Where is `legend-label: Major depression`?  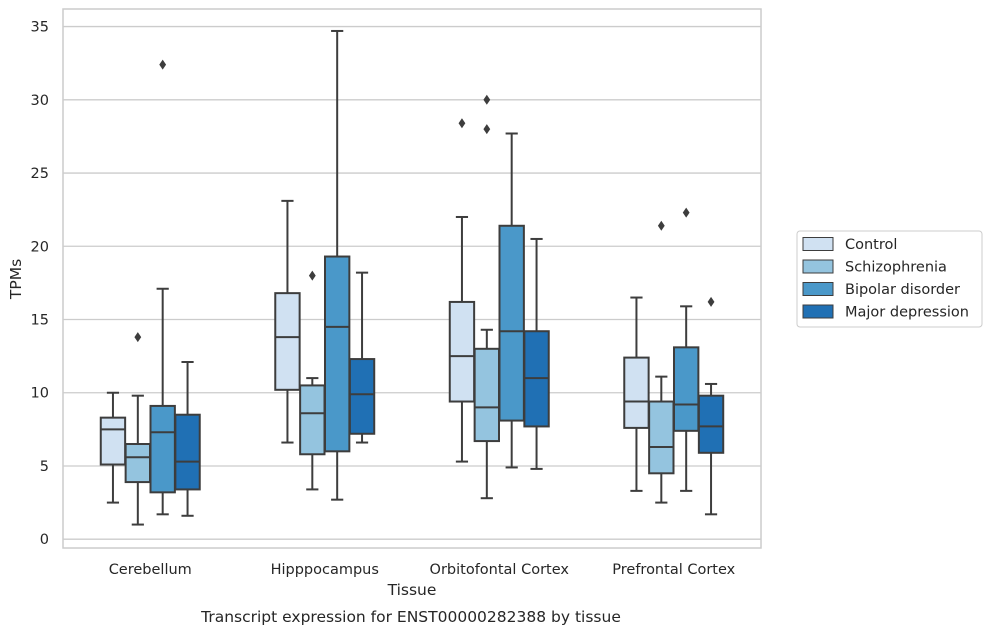
legend-label: Major depression is located at coordinates (907, 313).